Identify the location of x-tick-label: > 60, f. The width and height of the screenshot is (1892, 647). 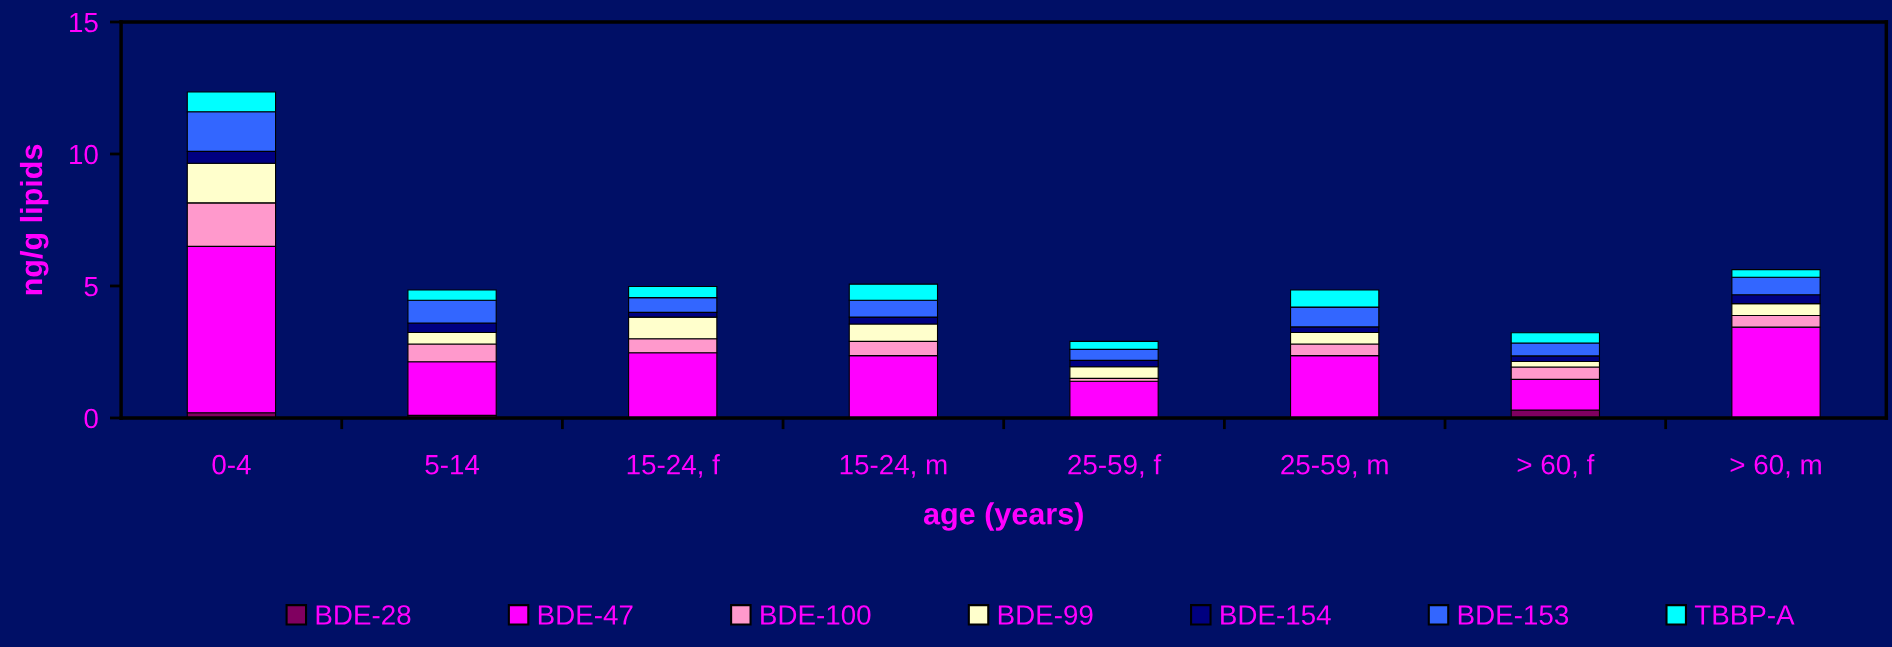
(1556, 466).